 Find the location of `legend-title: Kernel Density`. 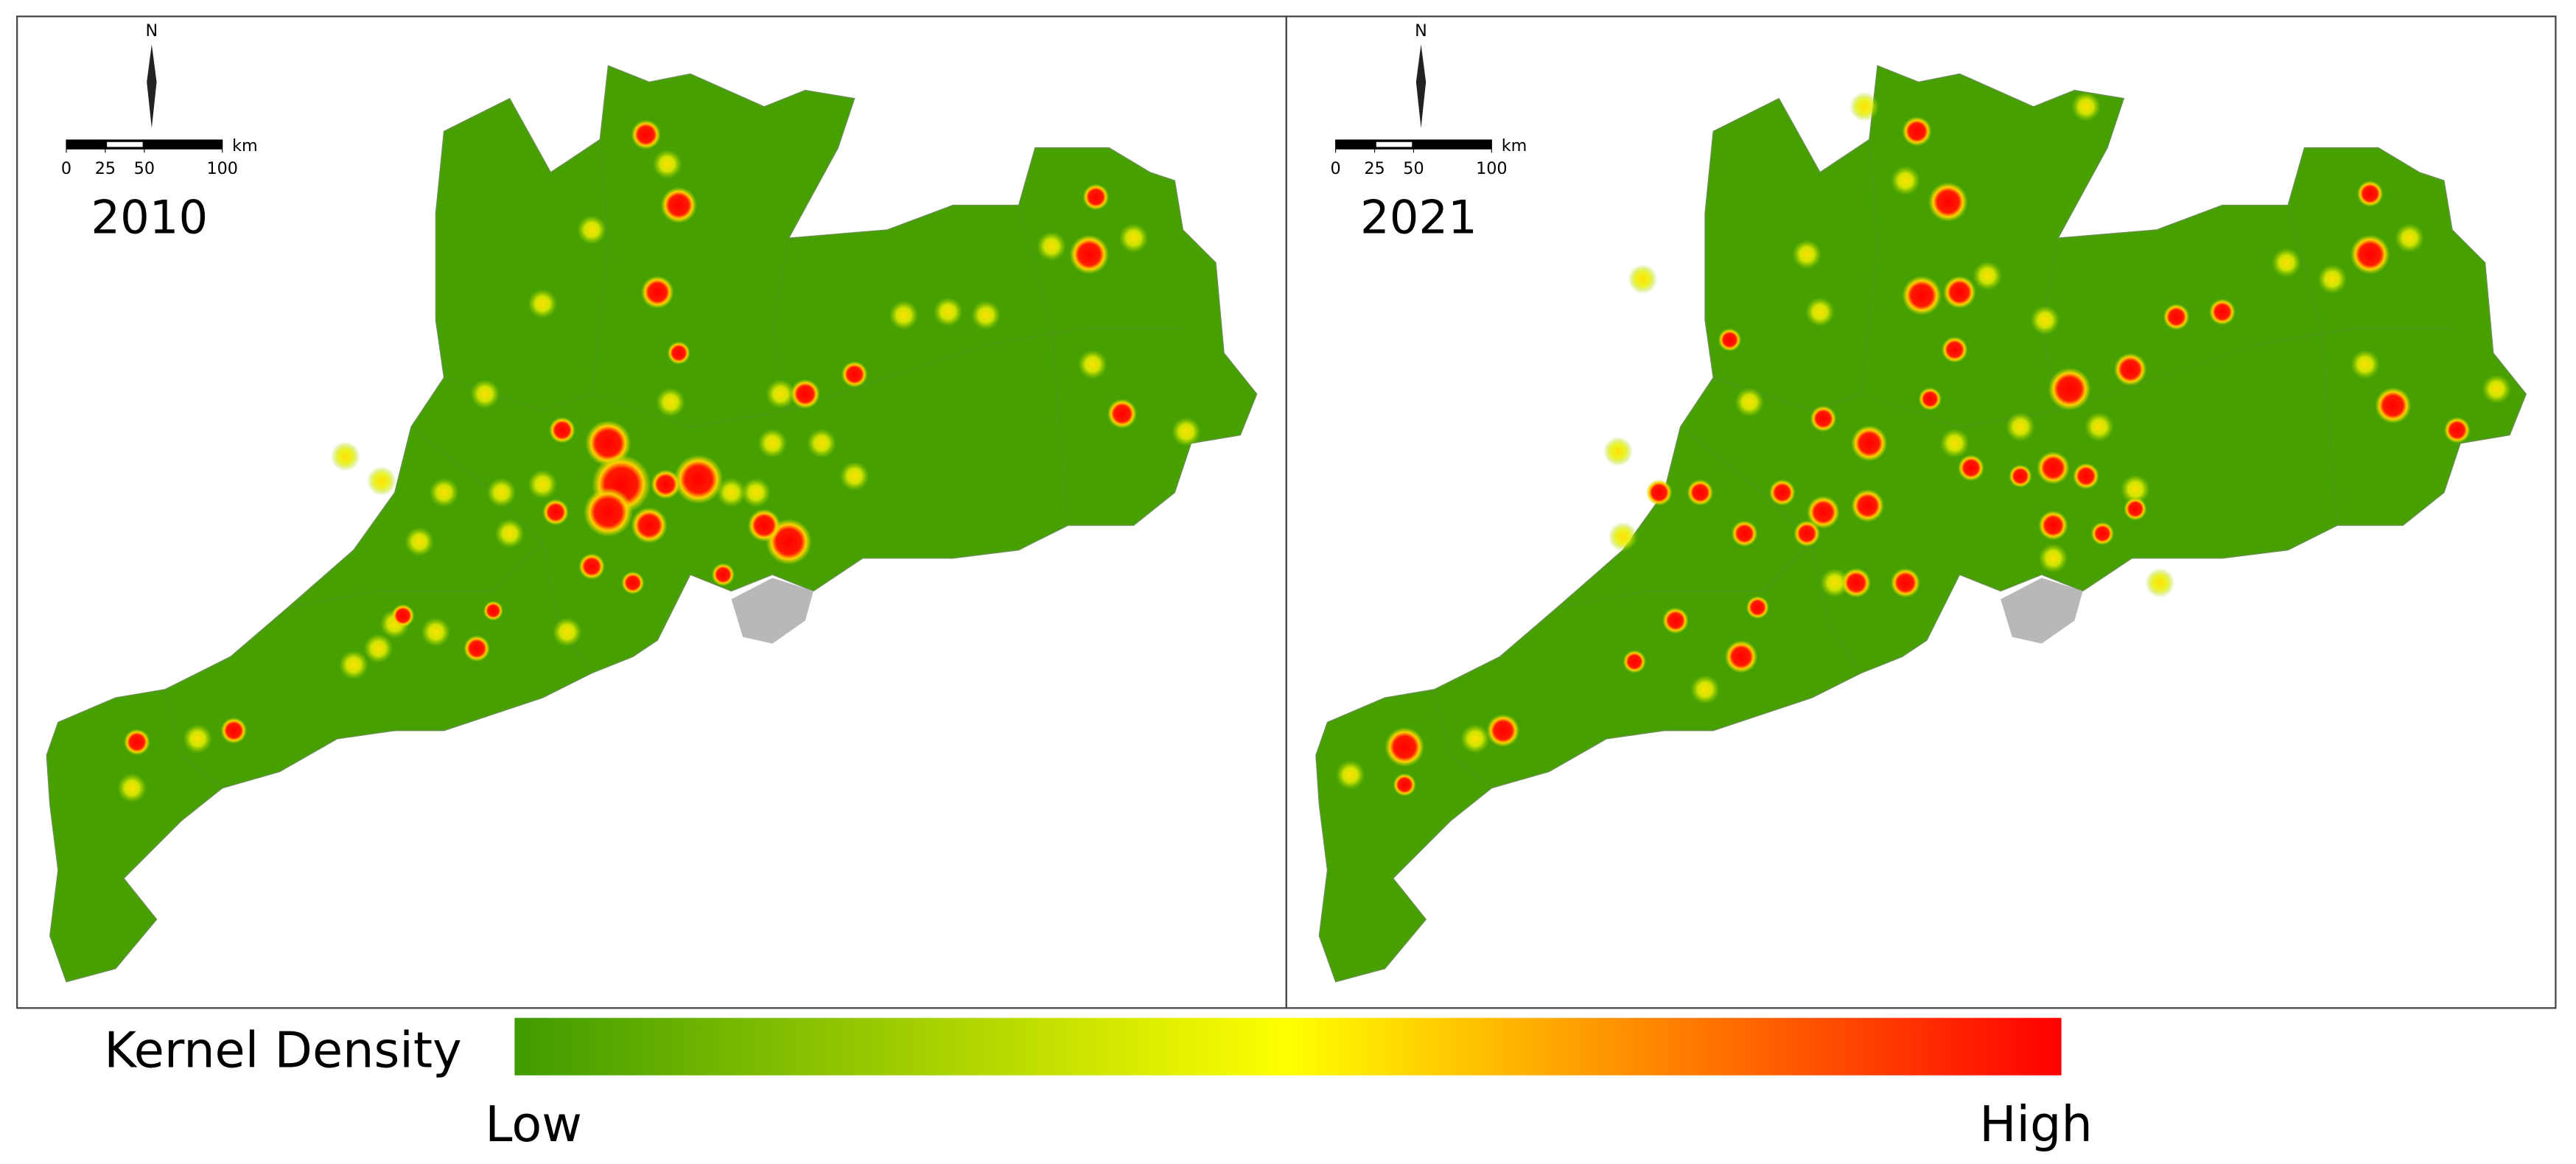

legend-title: Kernel Density is located at coordinates (282, 1050).